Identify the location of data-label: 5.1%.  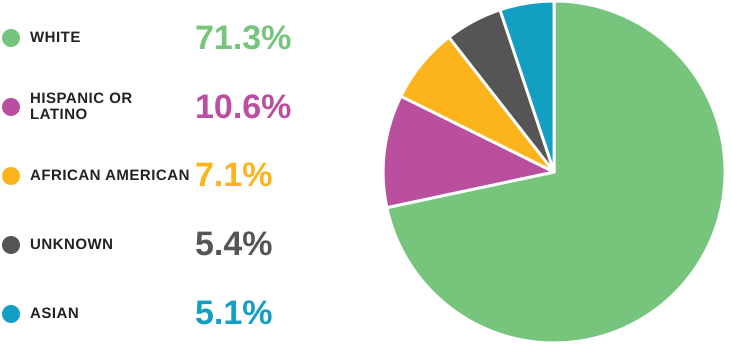
(233, 314).